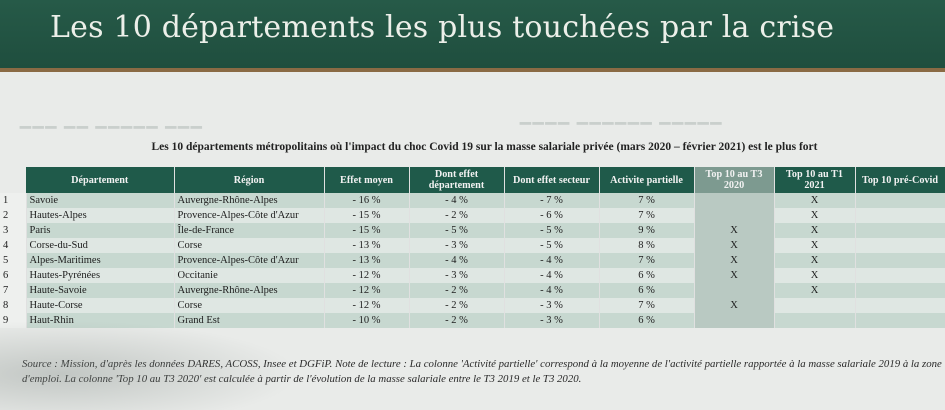 Image resolution: width=945 pixels, height=410 pixels. I want to click on header-effet-moyen: Effet moyen, so click(367, 180).